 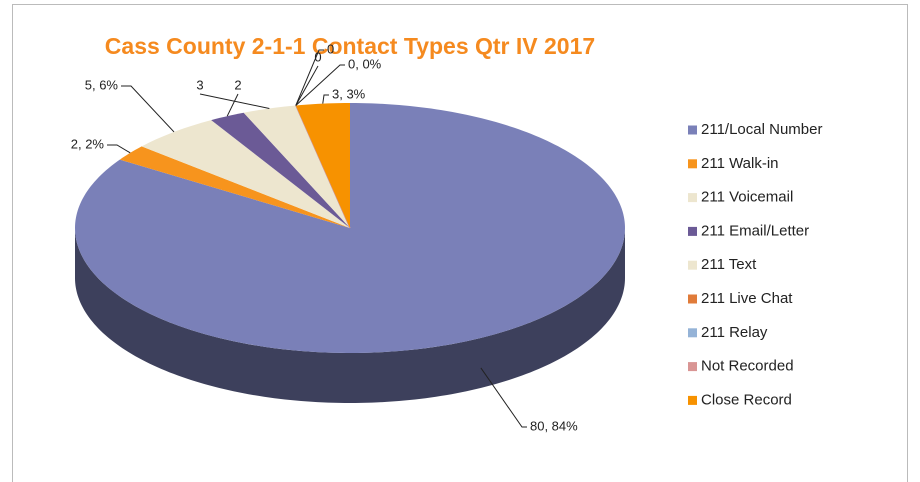 What do you see at coordinates (746, 399) in the screenshot?
I see `legend-label: Close Record` at bounding box center [746, 399].